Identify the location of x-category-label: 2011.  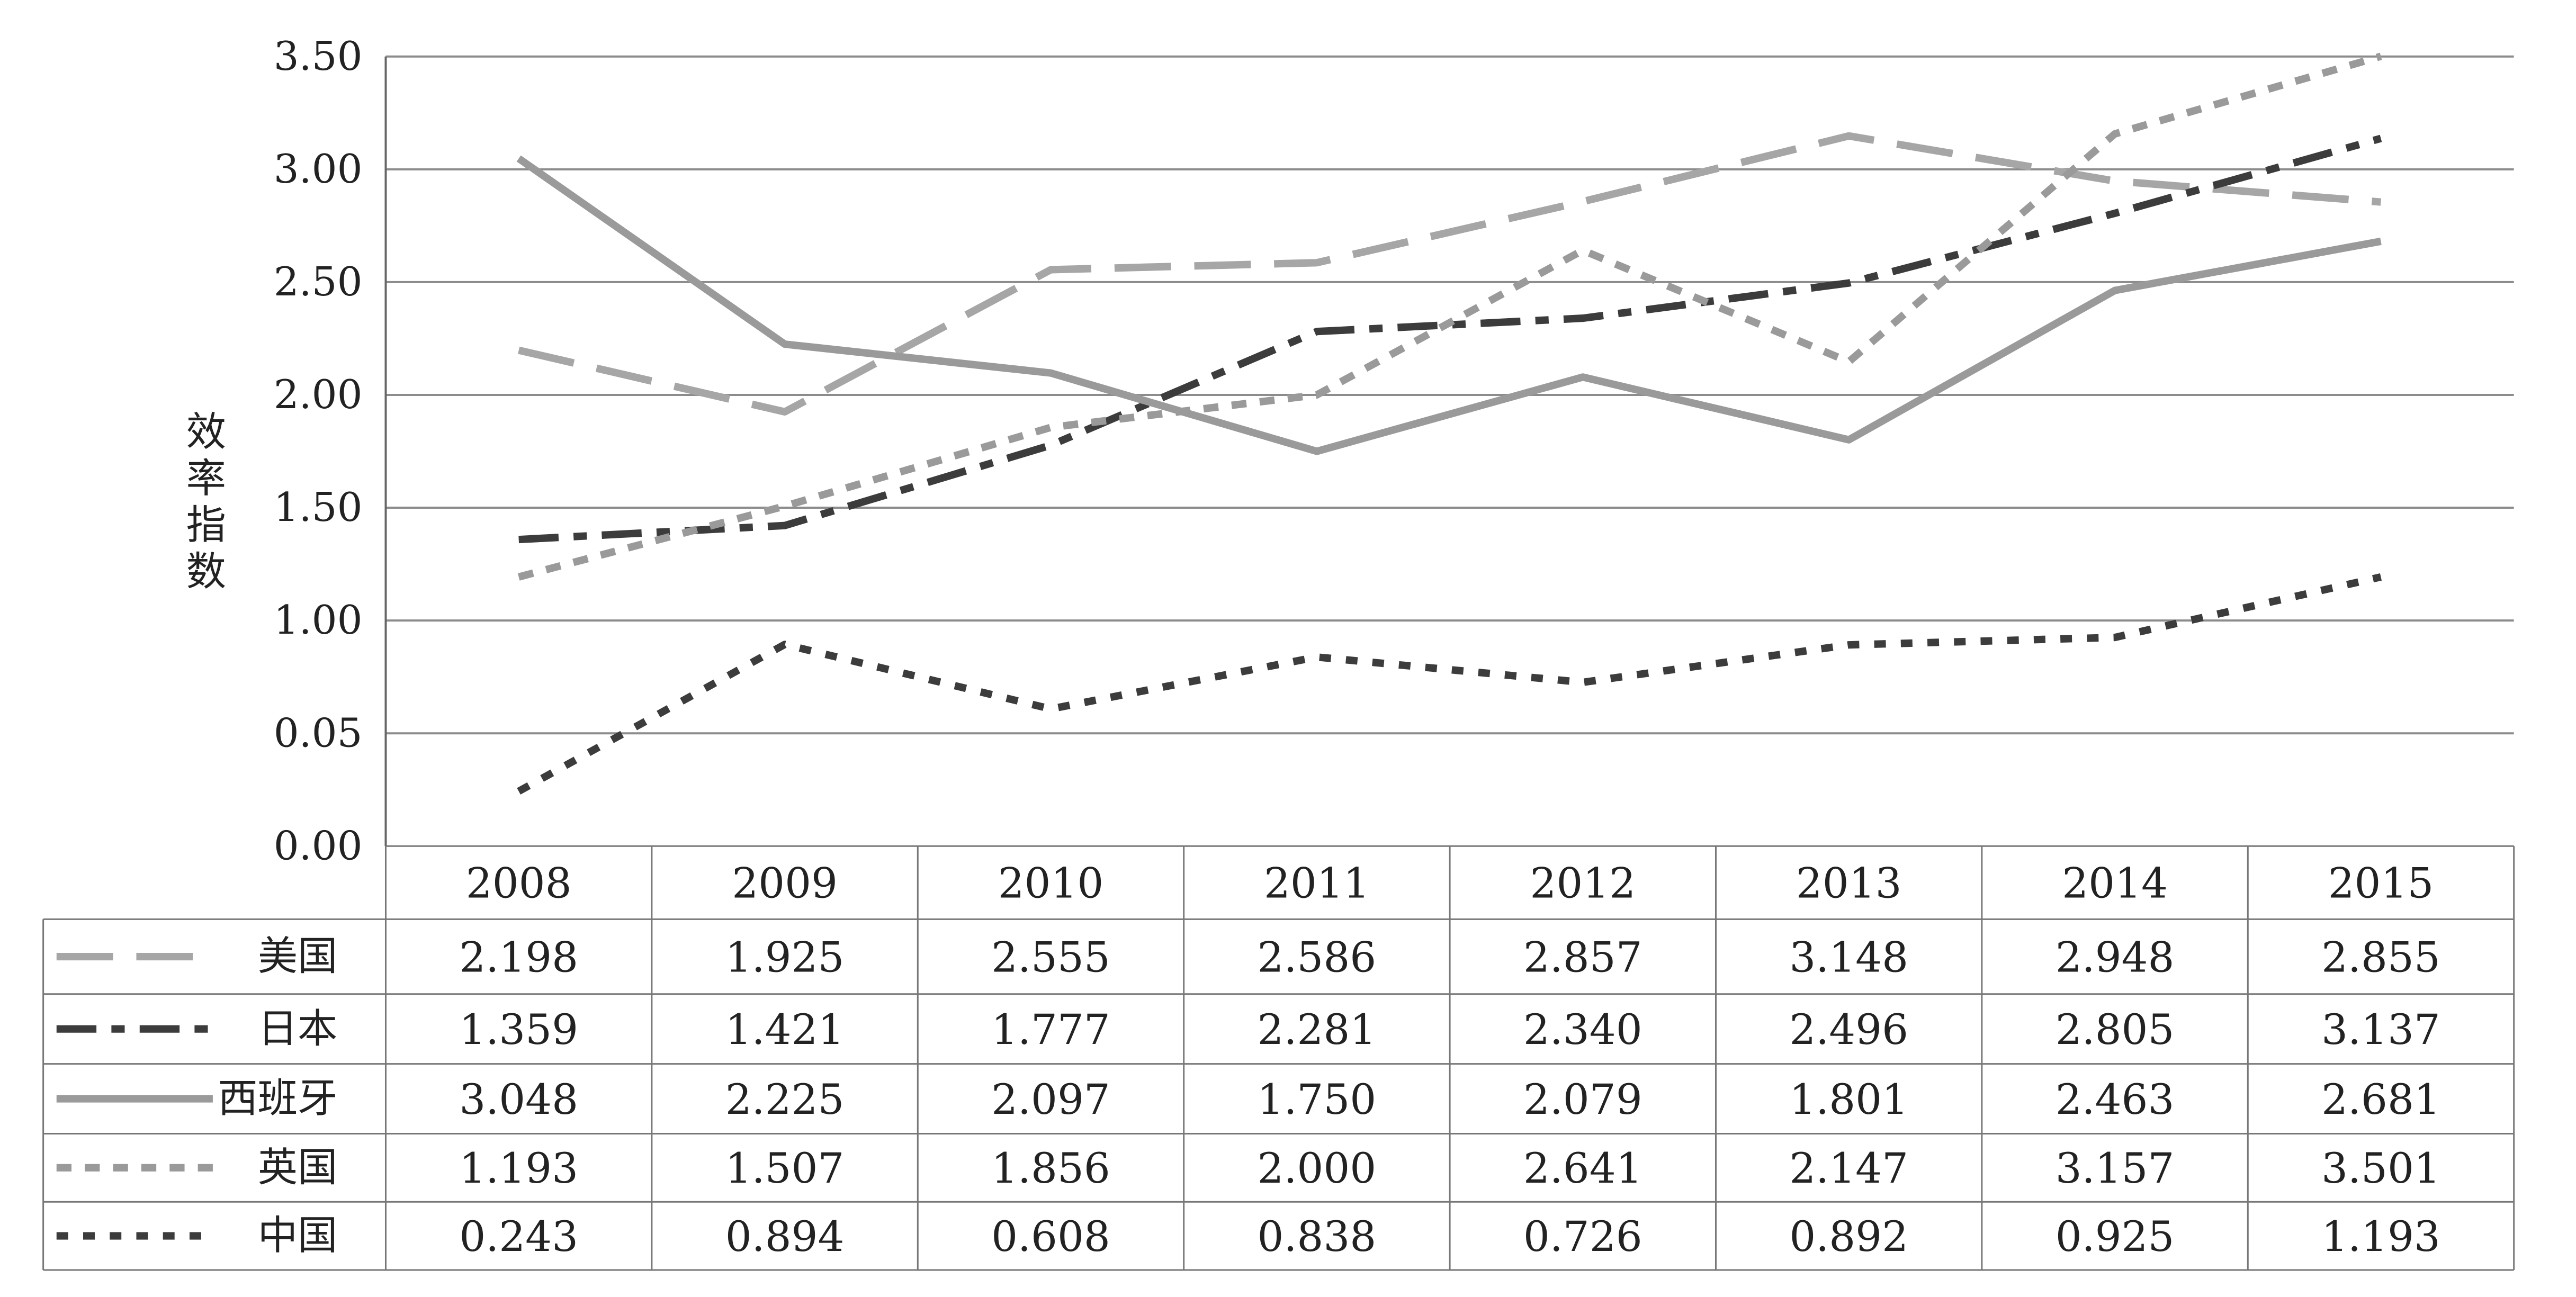
(1317, 883).